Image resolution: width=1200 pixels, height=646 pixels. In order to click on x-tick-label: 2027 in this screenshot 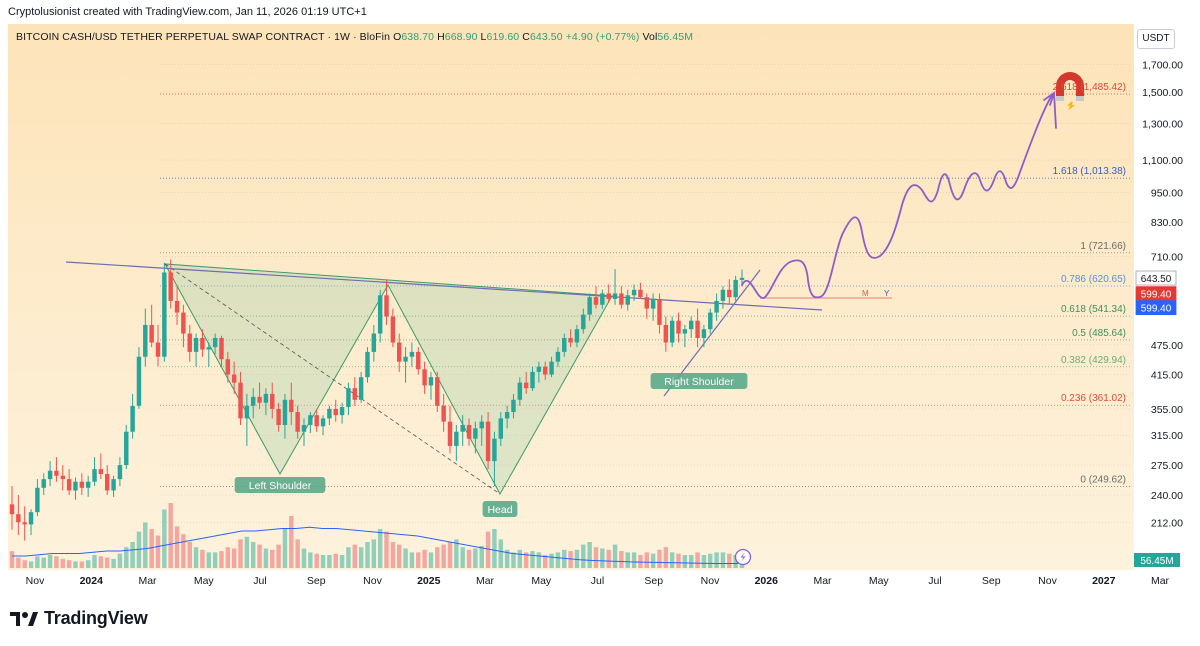, I will do `click(1104, 581)`.